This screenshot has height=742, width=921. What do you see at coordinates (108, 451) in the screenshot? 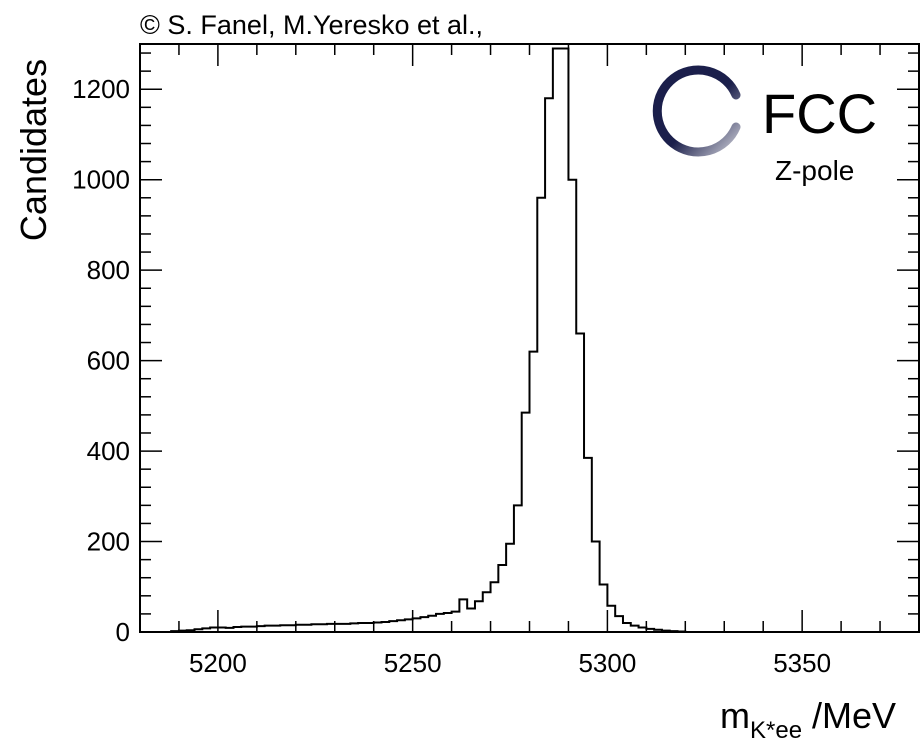
I see `y-tick-label: 400` at bounding box center [108, 451].